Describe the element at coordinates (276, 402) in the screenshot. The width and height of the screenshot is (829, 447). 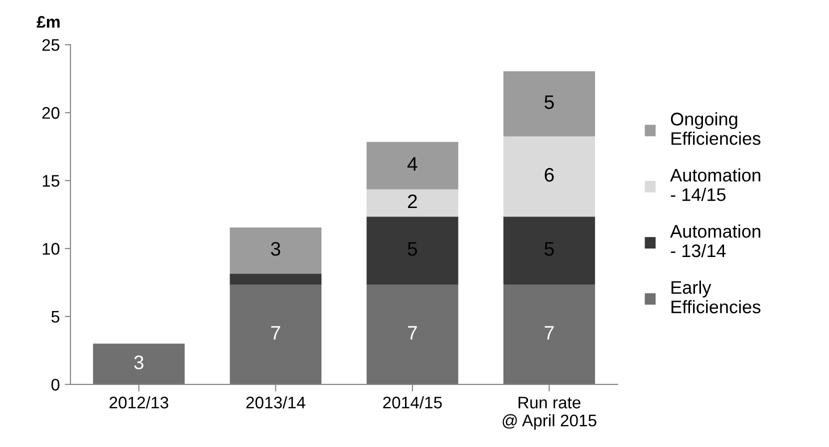
I see `x-tick-label: 2013/14` at that location.